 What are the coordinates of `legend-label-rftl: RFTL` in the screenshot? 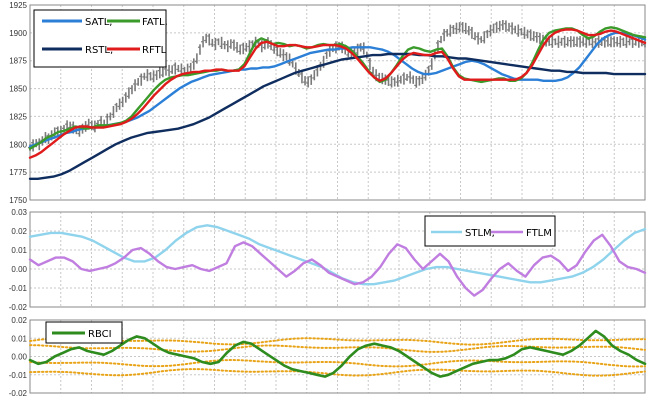 It's located at (154, 50).